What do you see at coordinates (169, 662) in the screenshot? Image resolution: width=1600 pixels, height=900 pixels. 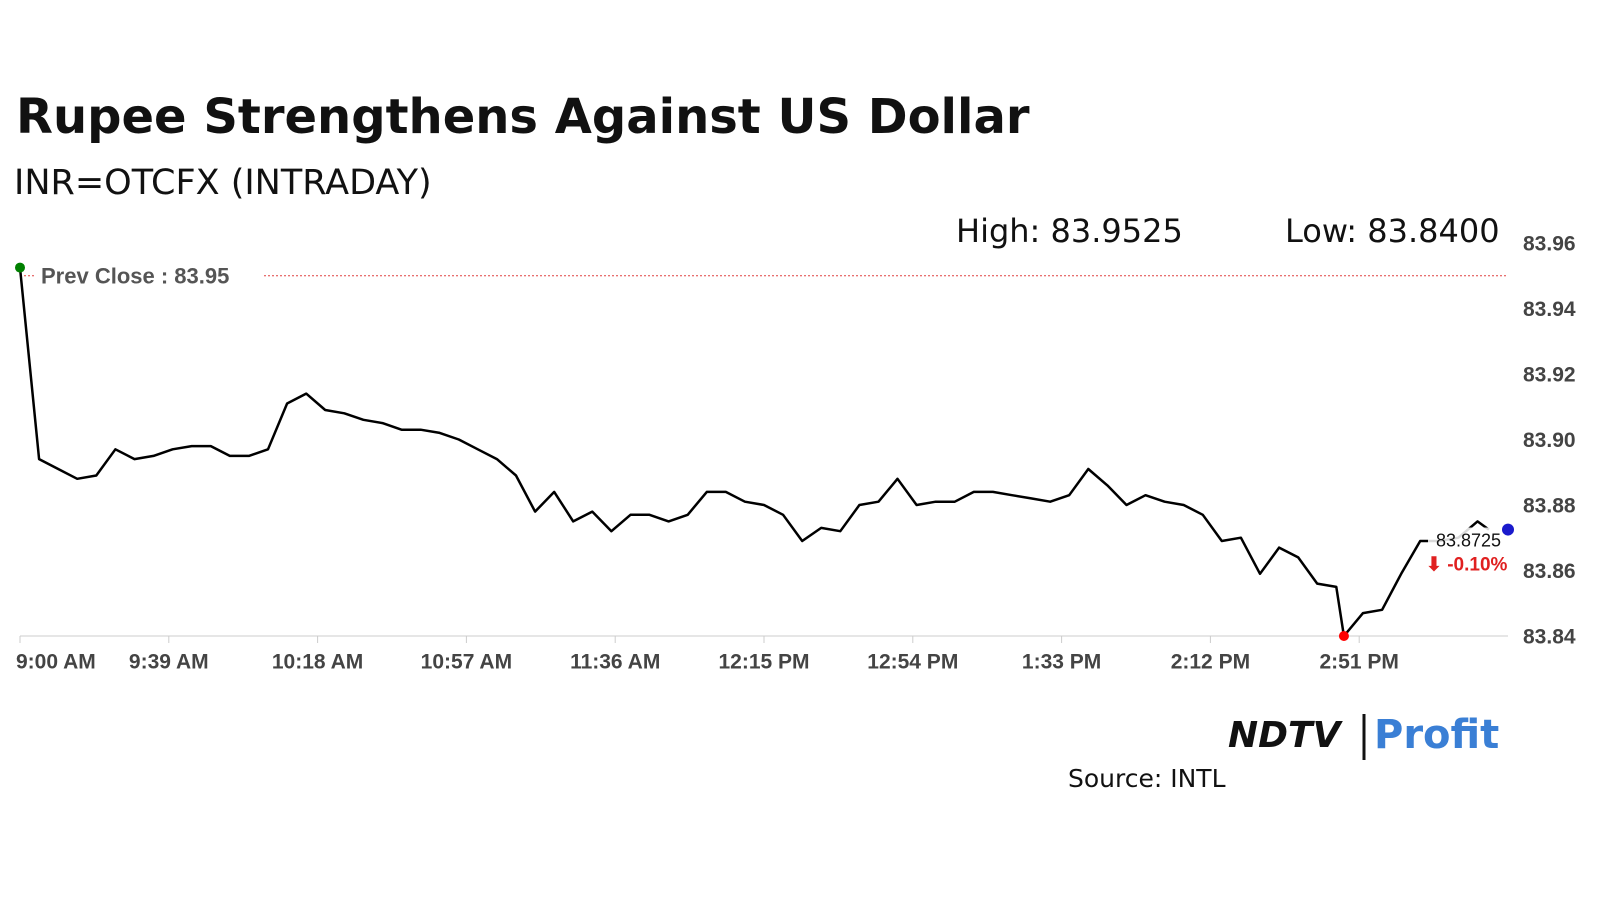 I see `x-tick-label: 9:39 AM` at bounding box center [169, 662].